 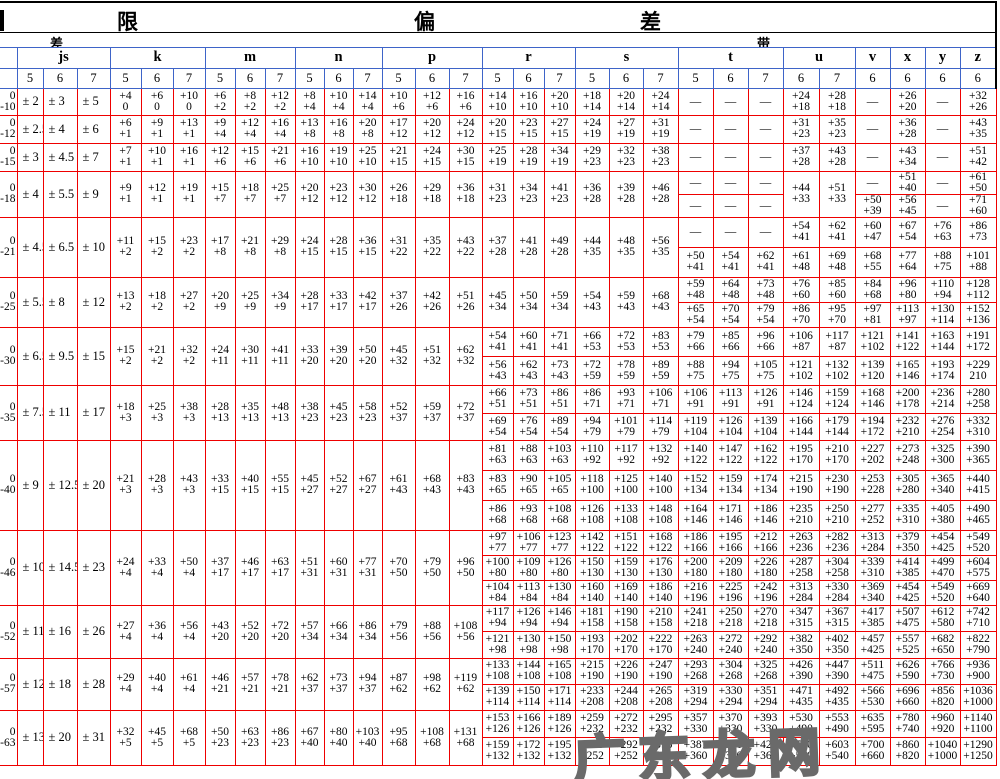 What do you see at coordinates (592, 644) in the screenshot?
I see `s-cell: +193 +170` at bounding box center [592, 644].